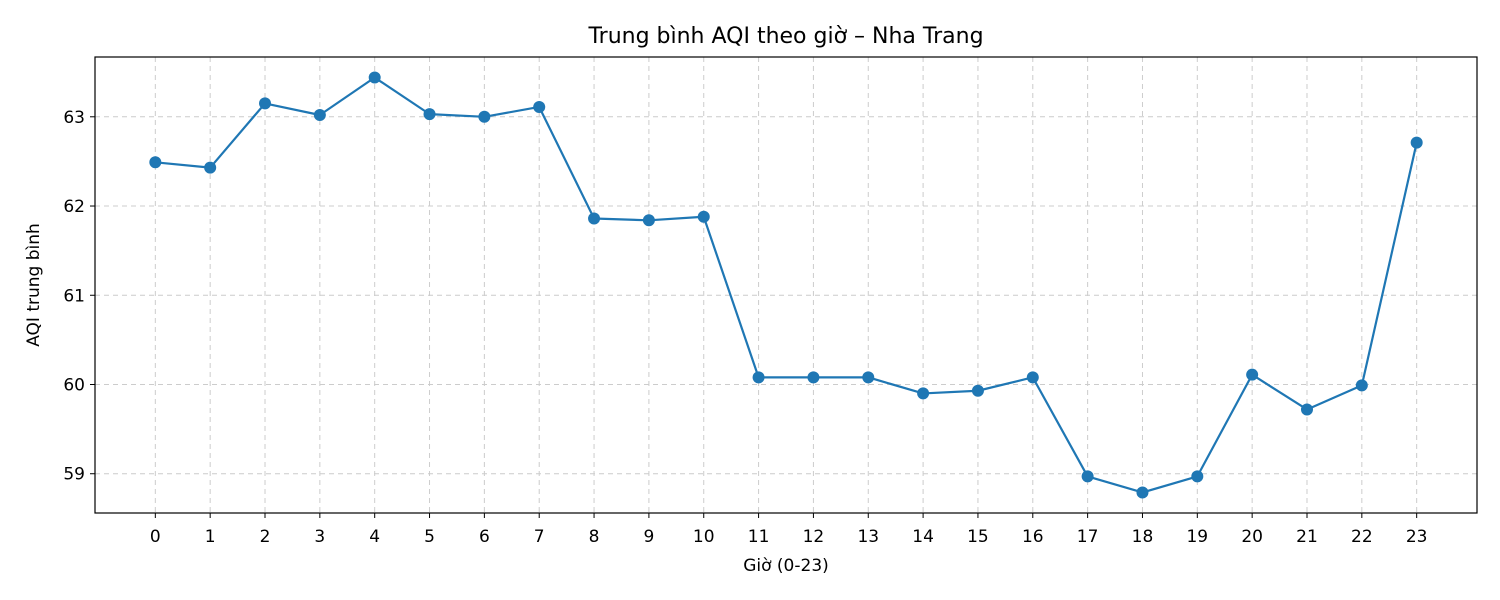 Image resolution: width=1500 pixels, height=600 pixels. I want to click on y-tick-label: 59, so click(74, 475).